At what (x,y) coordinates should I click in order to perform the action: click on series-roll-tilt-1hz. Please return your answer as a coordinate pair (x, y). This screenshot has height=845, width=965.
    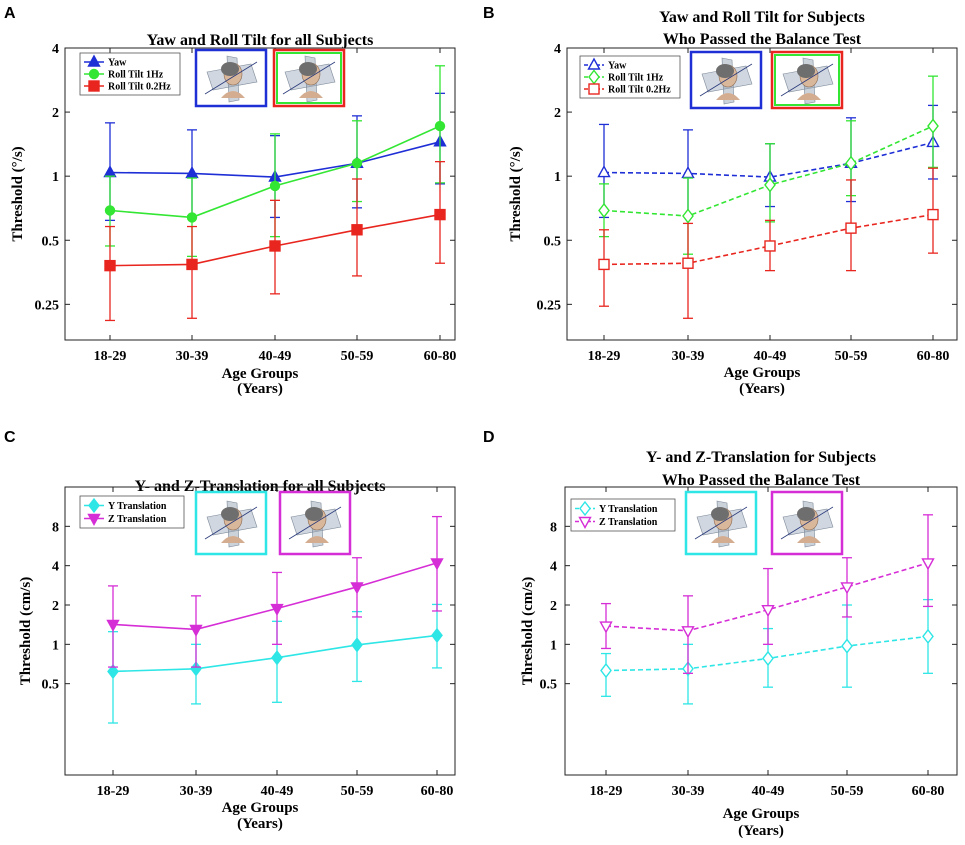
    Looking at the image, I should click on (768, 165).